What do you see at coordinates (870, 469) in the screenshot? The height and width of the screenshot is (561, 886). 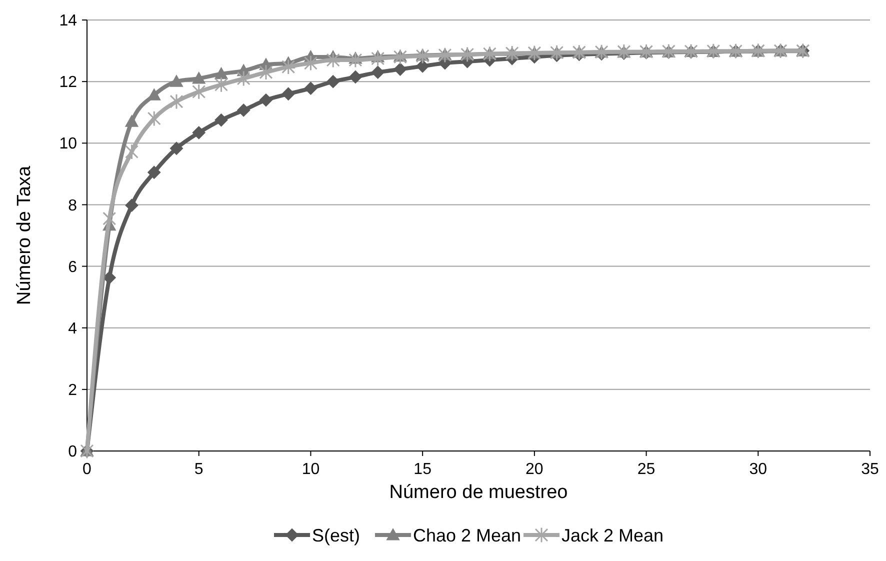 I see `x-tick-label: 35` at bounding box center [870, 469].